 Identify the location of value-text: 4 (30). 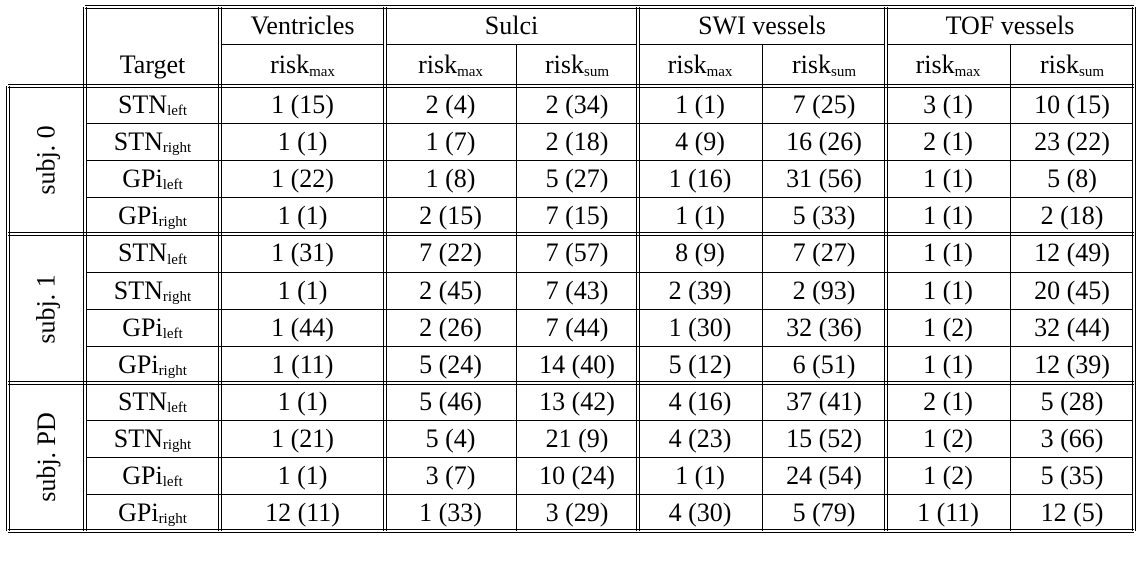
(700, 512).